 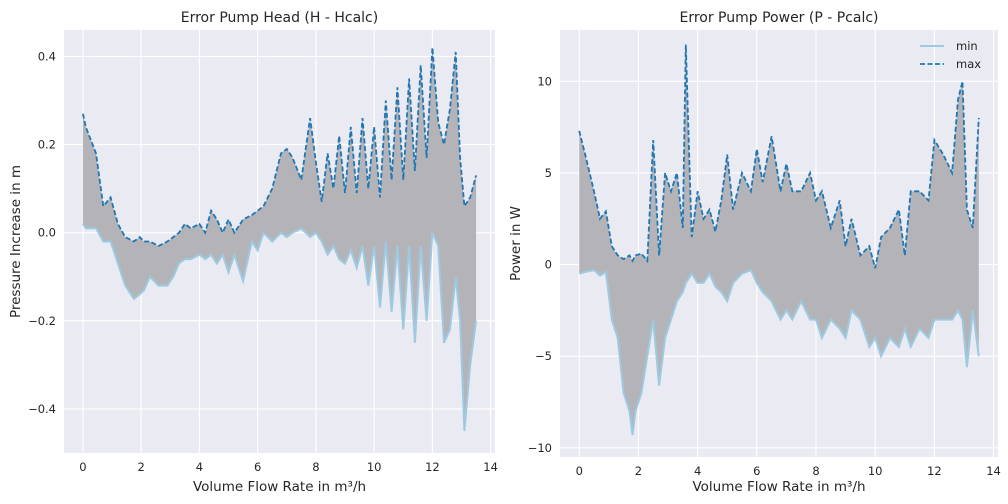 I want to click on chart-title: Error Pump Power (P - Pcalc), so click(x=778, y=18).